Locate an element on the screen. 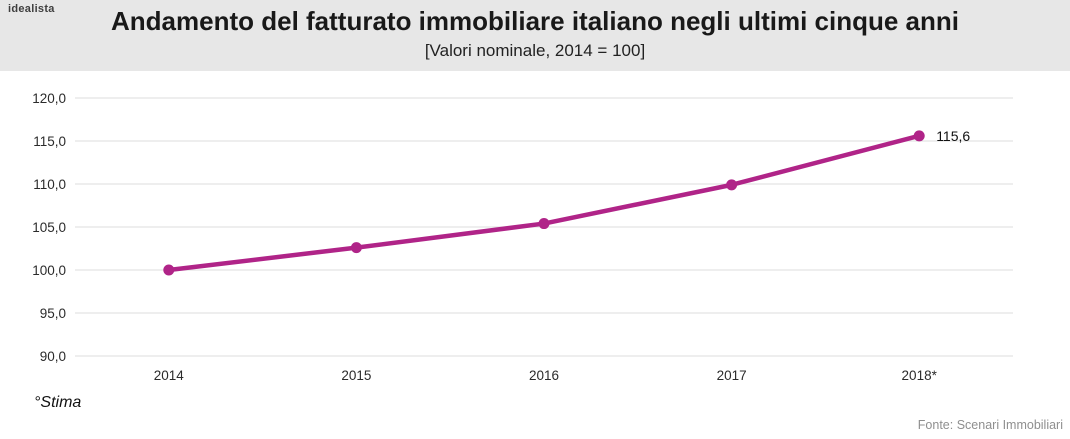 The image size is (1070, 439). idealista-logo: idealista is located at coordinates (31, 9).